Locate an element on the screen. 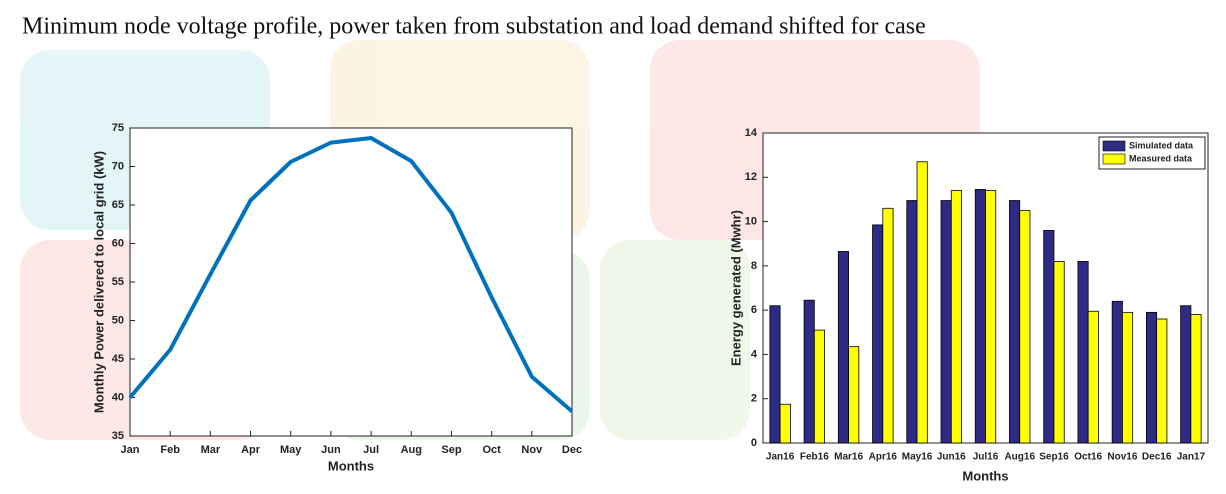 The width and height of the screenshot is (1226, 494). y-tick-label: 65 is located at coordinates (118, 205).